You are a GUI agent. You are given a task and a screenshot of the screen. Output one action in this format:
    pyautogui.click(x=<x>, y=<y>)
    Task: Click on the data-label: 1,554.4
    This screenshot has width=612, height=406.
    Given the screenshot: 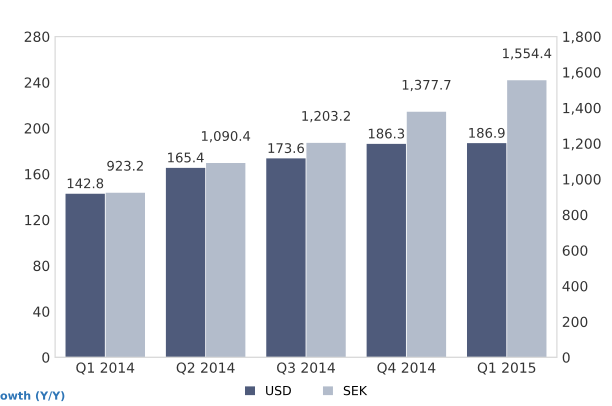 What is the action you would take?
    pyautogui.click(x=527, y=54)
    